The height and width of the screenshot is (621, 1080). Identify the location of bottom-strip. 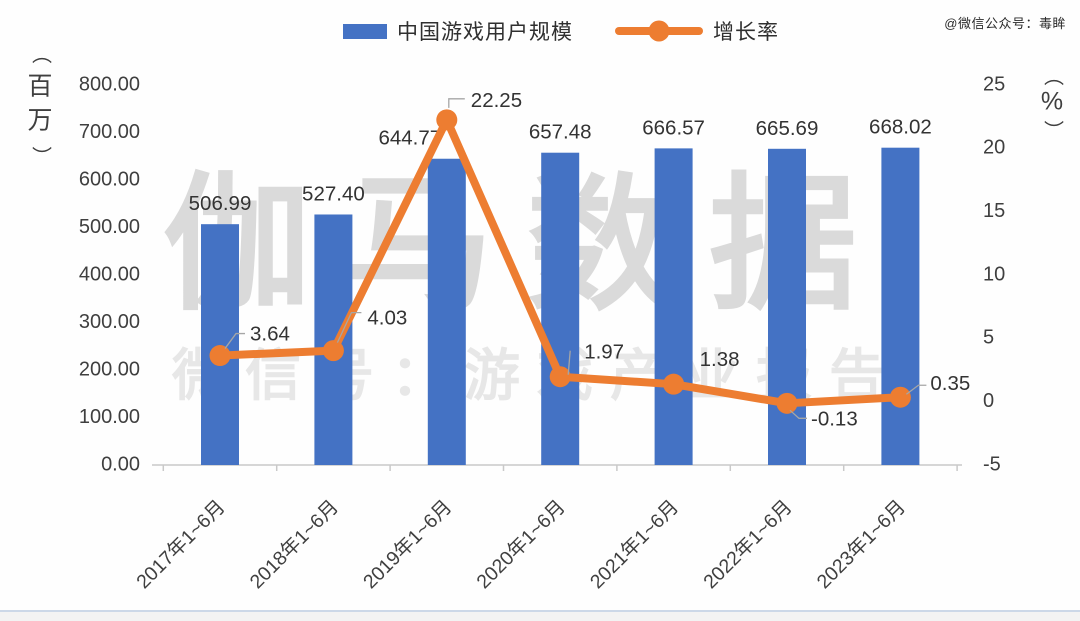
(540, 616).